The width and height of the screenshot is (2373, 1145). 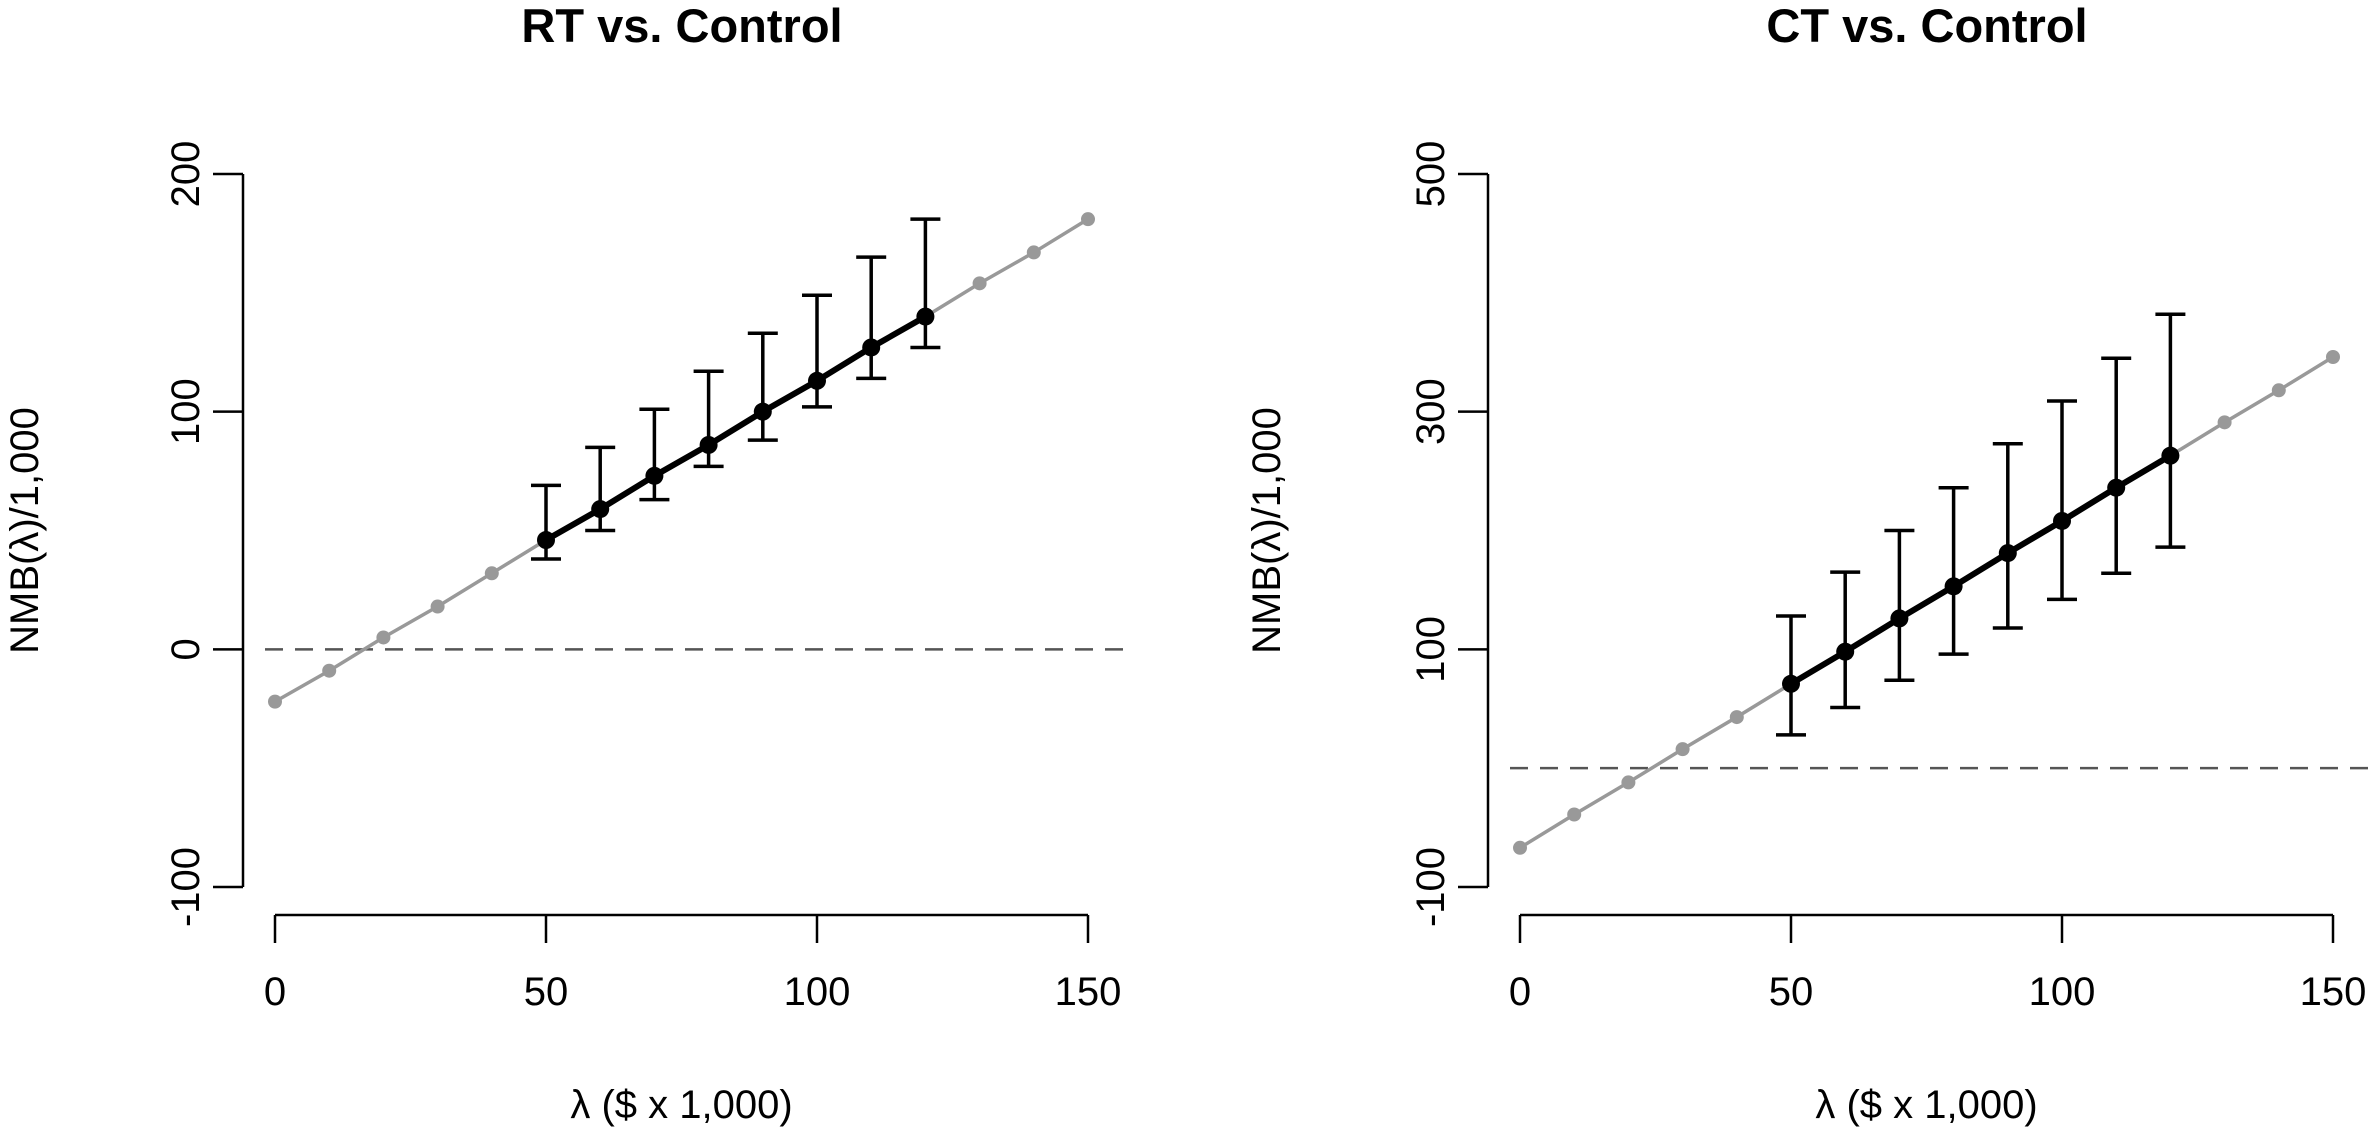 I want to click on chart-title: RT vs. Control, so click(x=681, y=26).